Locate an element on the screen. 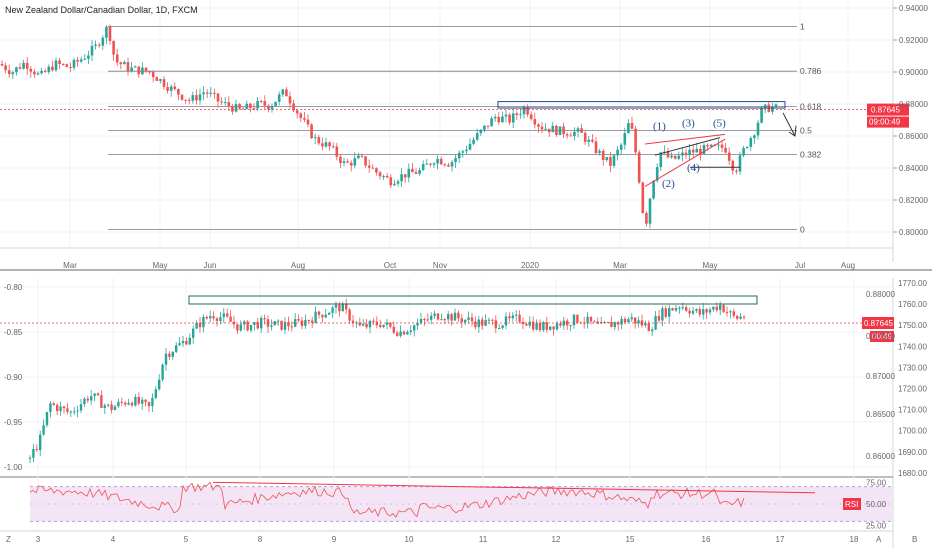 This screenshot has height=550, width=932. main-x-tick-label: Mar is located at coordinates (620, 265).